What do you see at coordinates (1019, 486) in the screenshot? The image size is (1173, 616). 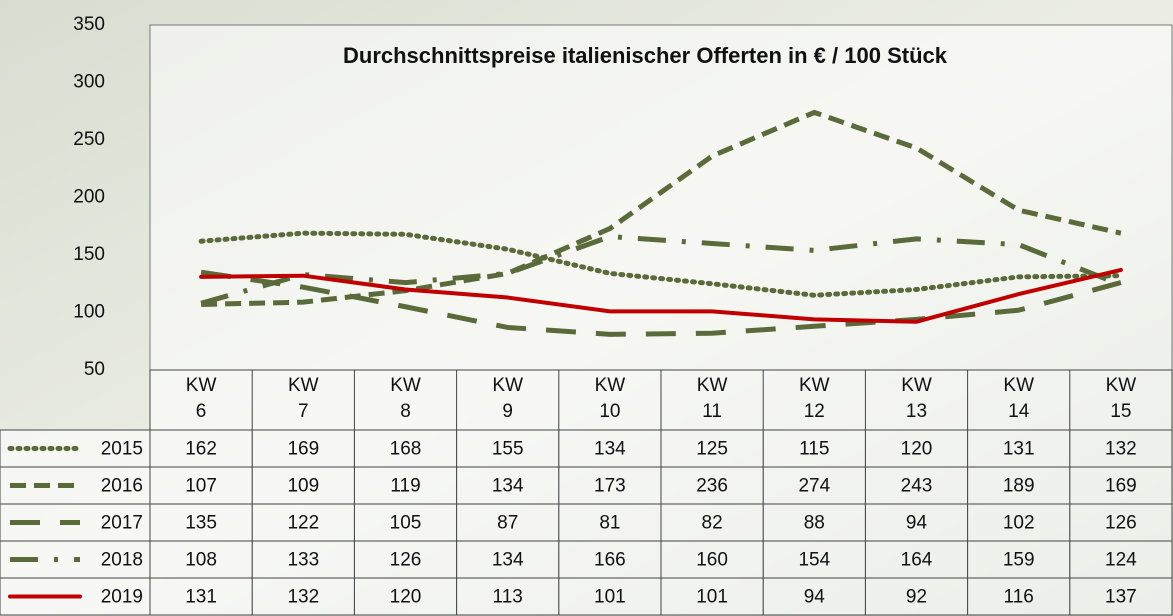 I see `table-value: 189` at bounding box center [1019, 486].